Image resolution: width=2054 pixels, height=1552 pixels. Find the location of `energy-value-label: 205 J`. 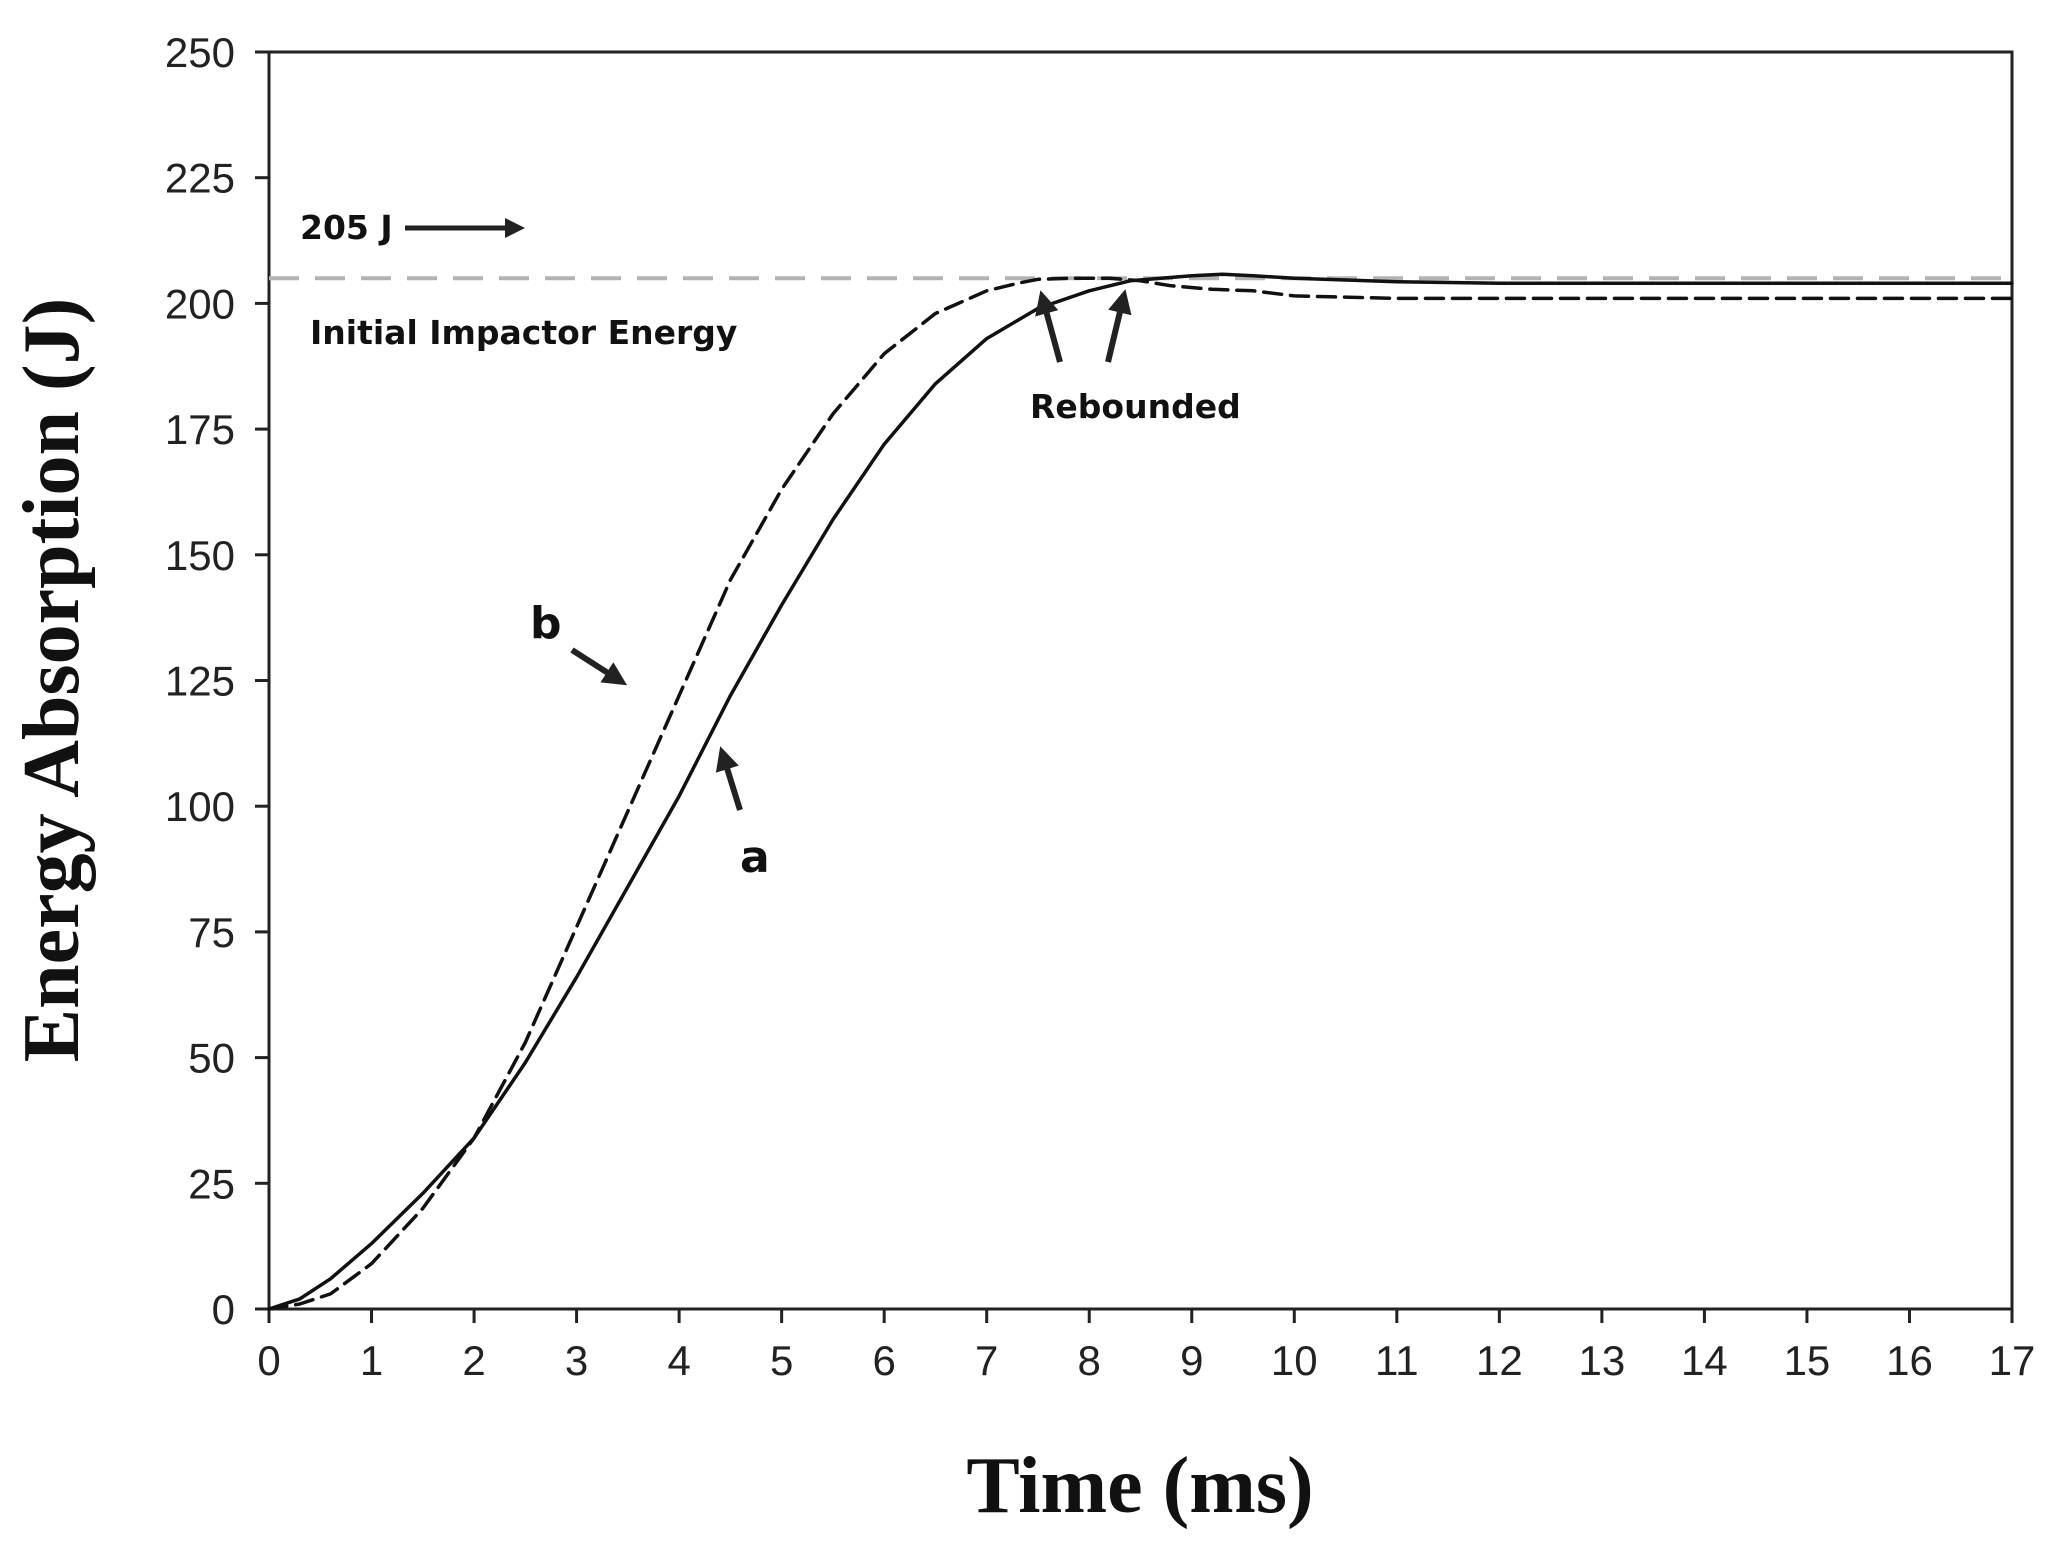

energy-value-label: 205 J is located at coordinates (346, 227).